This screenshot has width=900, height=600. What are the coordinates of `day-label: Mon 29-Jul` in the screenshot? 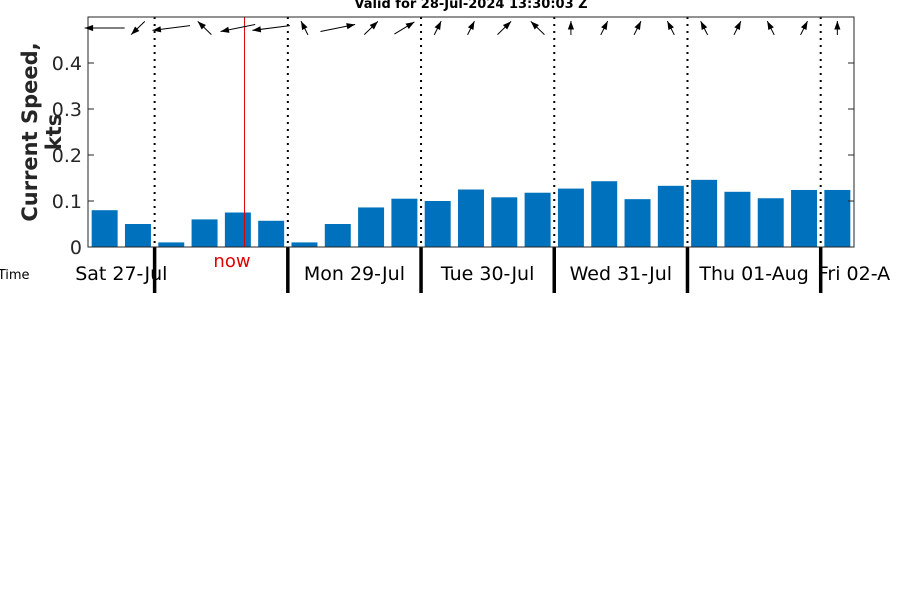 It's located at (354, 274).